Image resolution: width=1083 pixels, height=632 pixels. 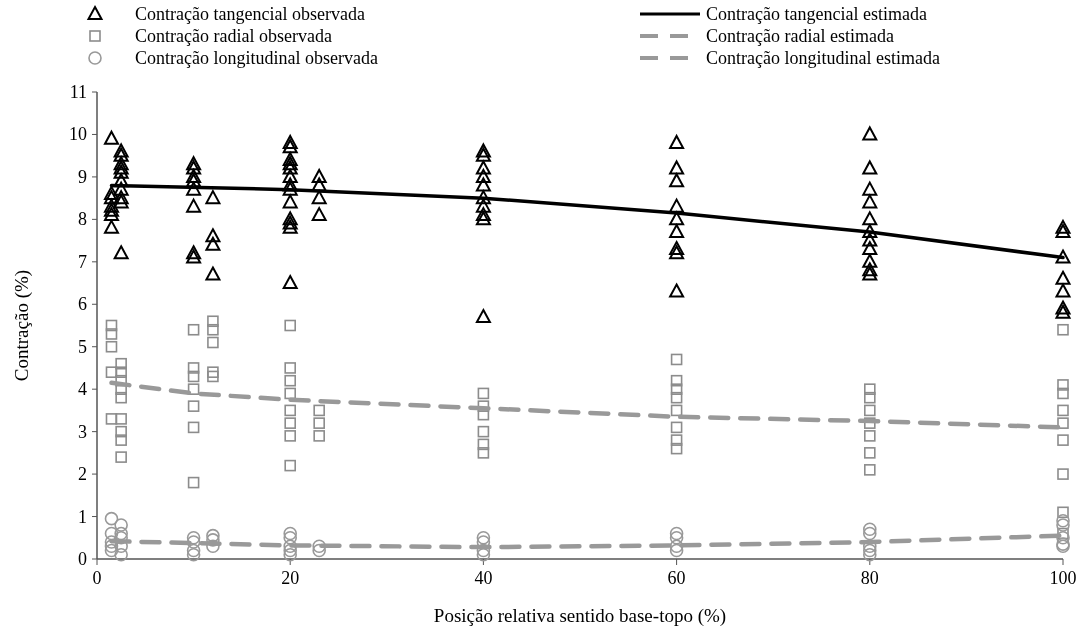 I want to click on legend-label: Contração longitudinal estimada, so click(x=823, y=58).